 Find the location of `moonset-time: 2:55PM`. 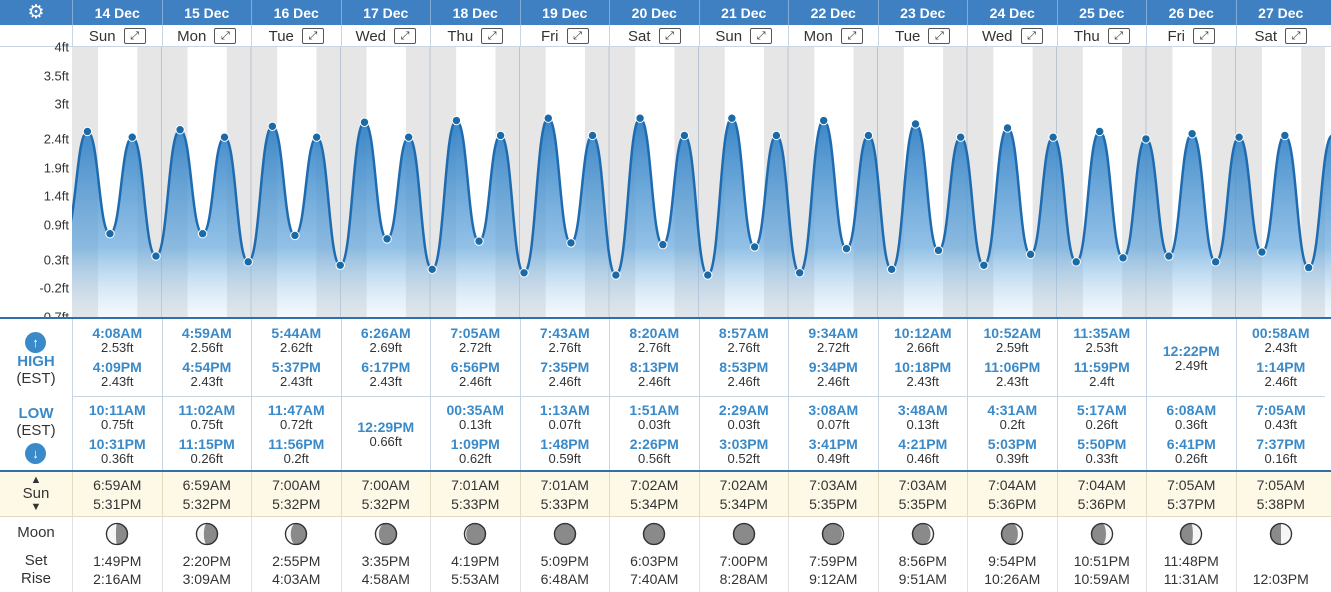

moonset-time: 2:55PM is located at coordinates (296, 561).